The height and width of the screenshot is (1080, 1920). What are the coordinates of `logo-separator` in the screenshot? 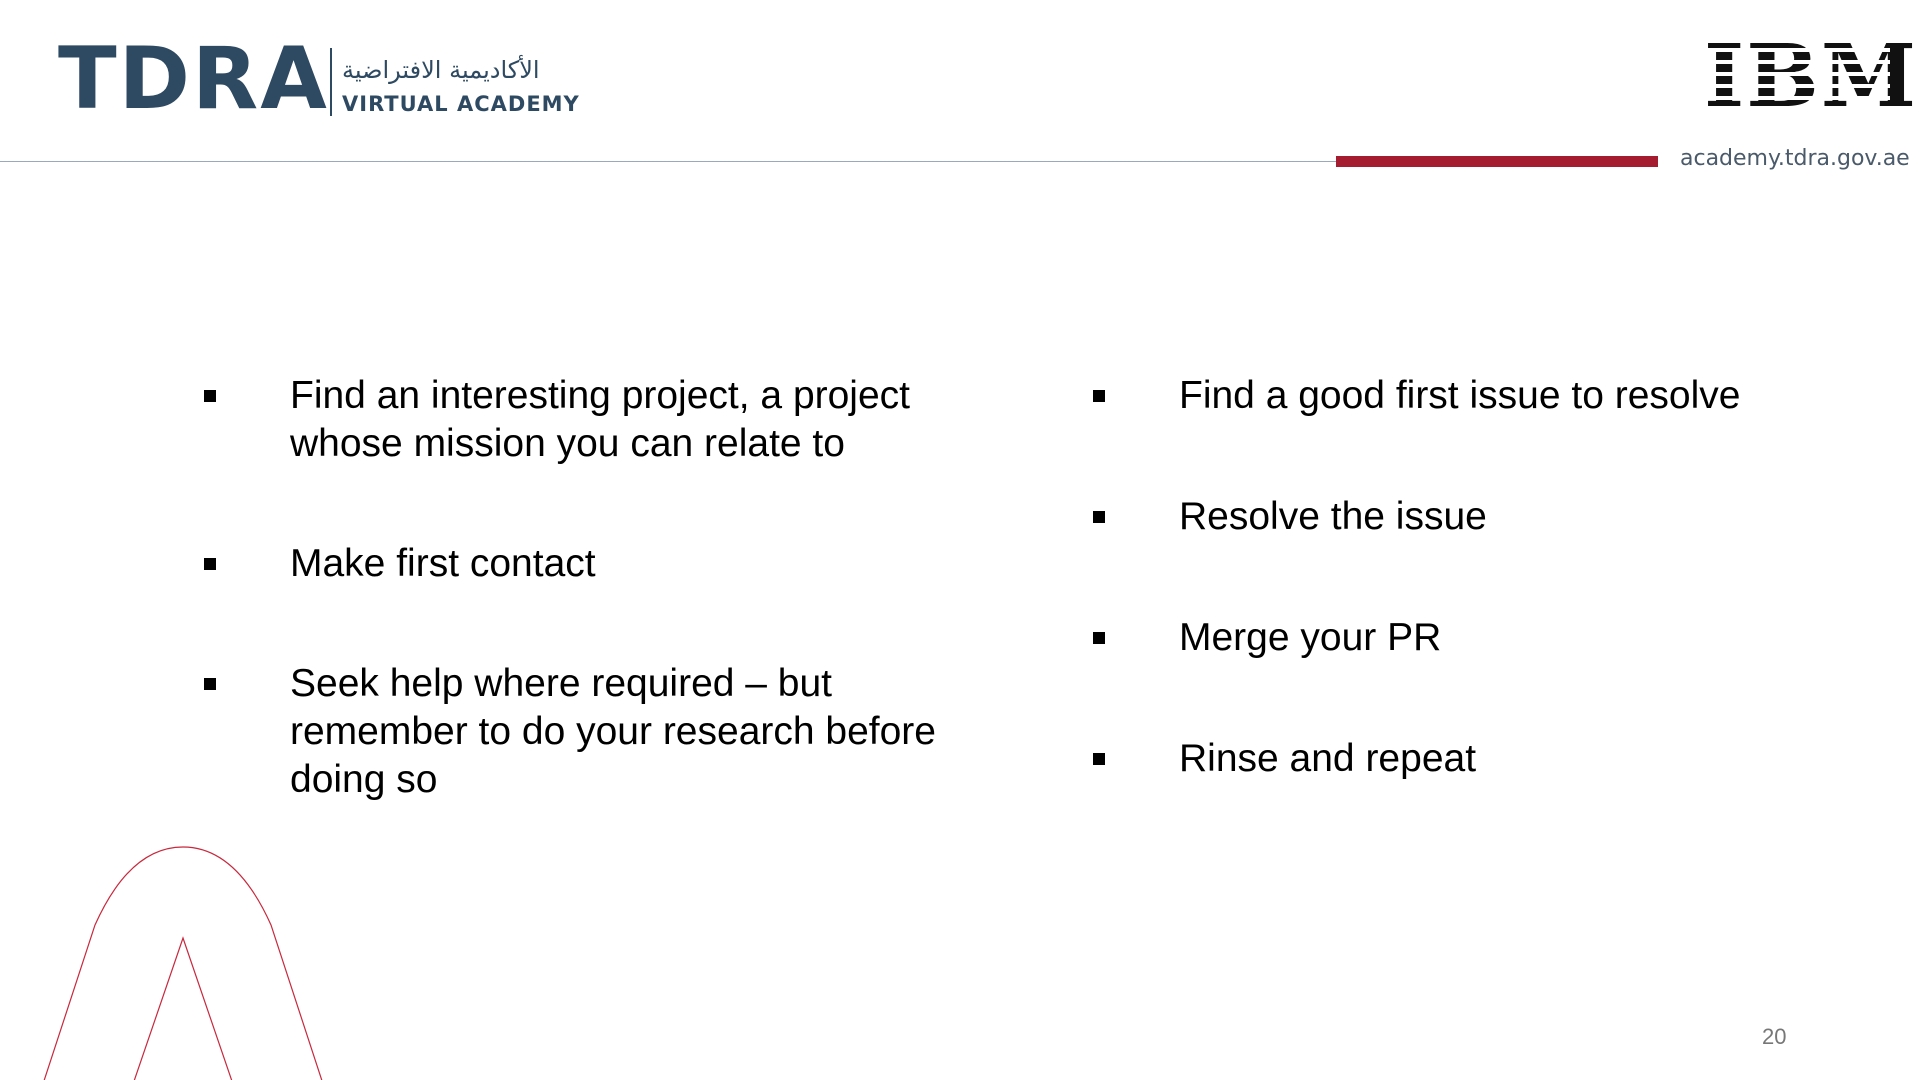 It's located at (331, 82).